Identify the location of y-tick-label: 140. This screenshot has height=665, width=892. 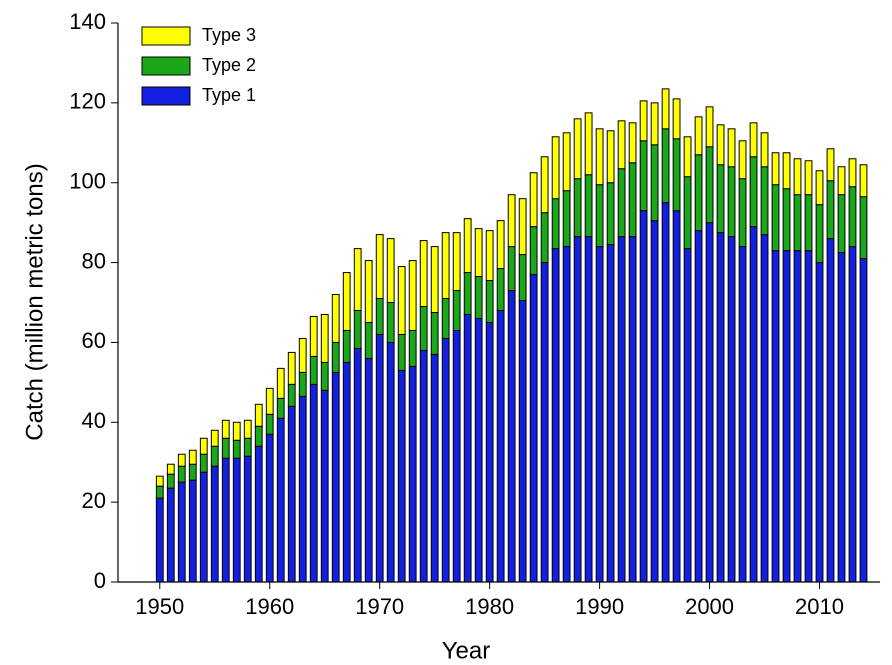
(87, 21).